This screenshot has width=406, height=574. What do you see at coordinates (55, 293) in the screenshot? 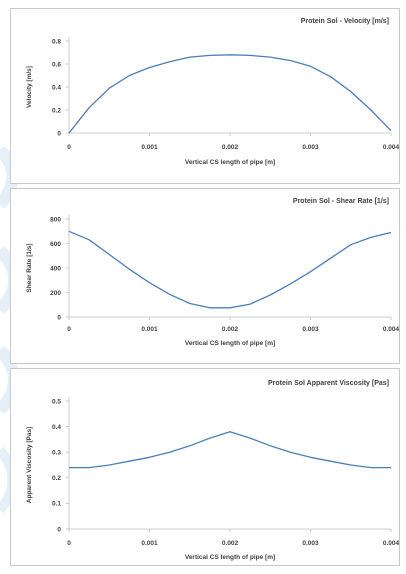
I see `y-tick-label: 200` at bounding box center [55, 293].